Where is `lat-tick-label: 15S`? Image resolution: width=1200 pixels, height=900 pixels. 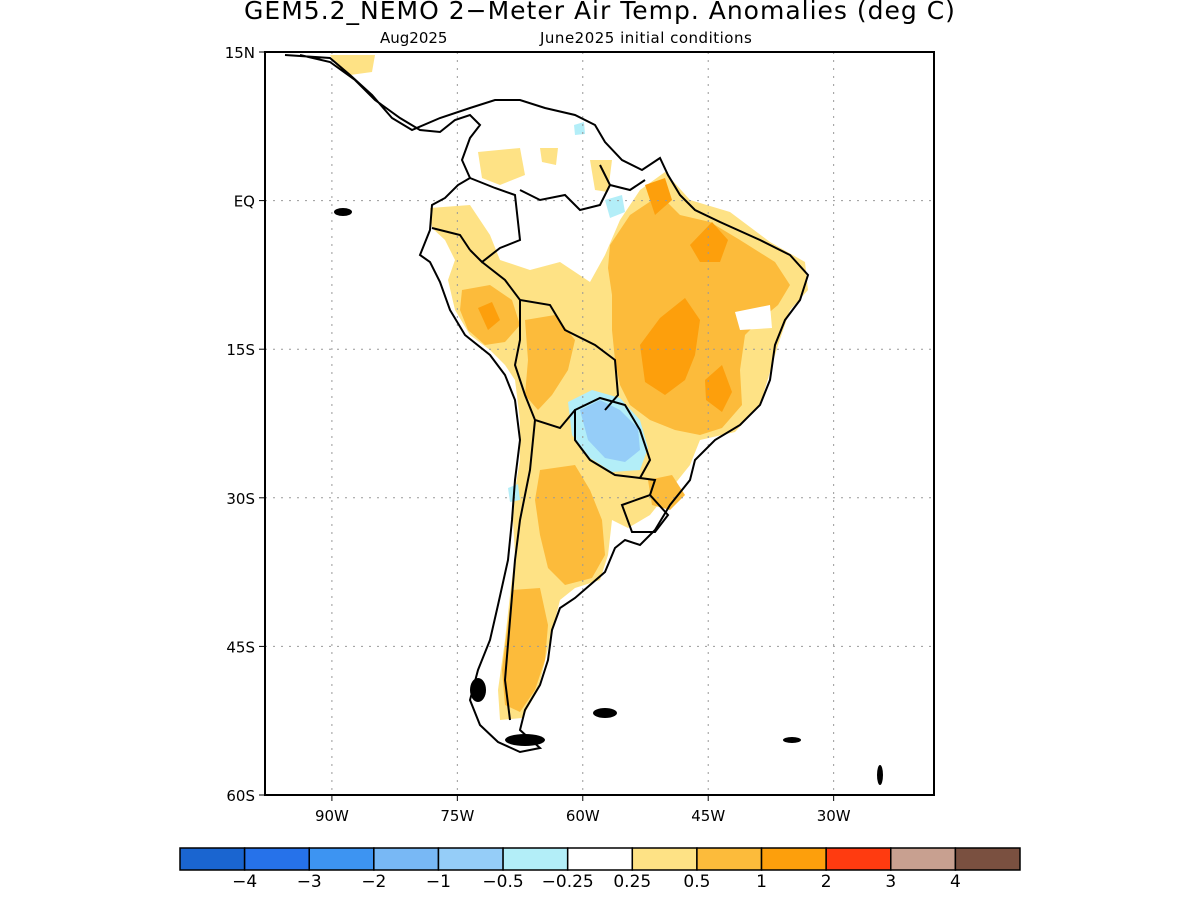
lat-tick-label: 15S is located at coordinates (240, 350).